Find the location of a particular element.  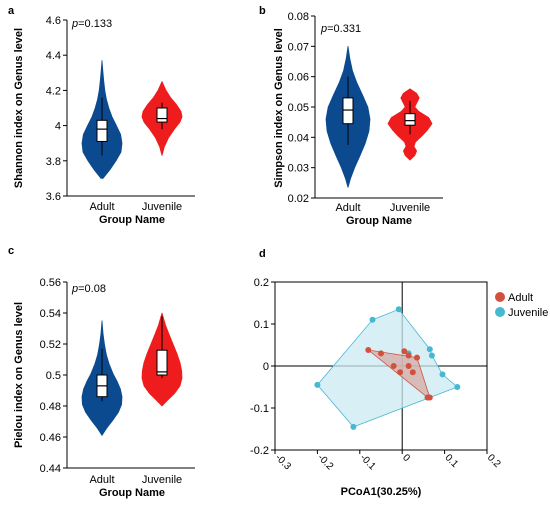

panel-letter-a: a is located at coordinates (11, 11).